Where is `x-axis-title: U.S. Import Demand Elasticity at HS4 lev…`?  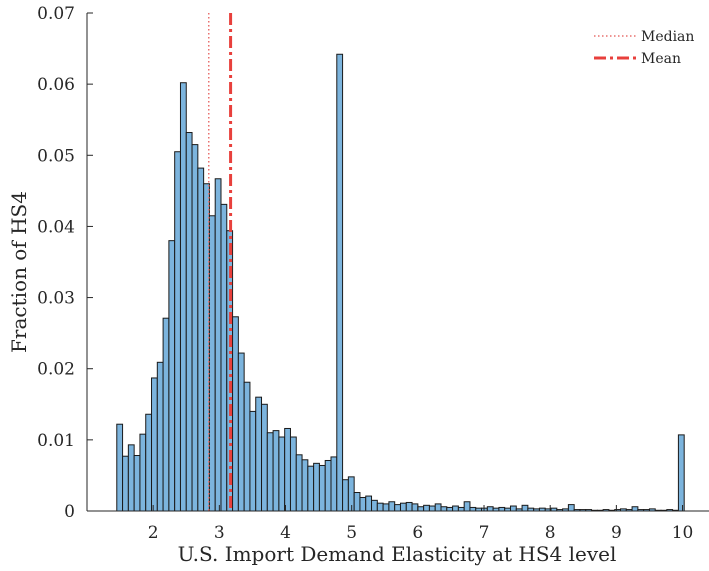 x-axis-title: U.S. Import Demand Elasticity at HS4 lev… is located at coordinates (397, 554).